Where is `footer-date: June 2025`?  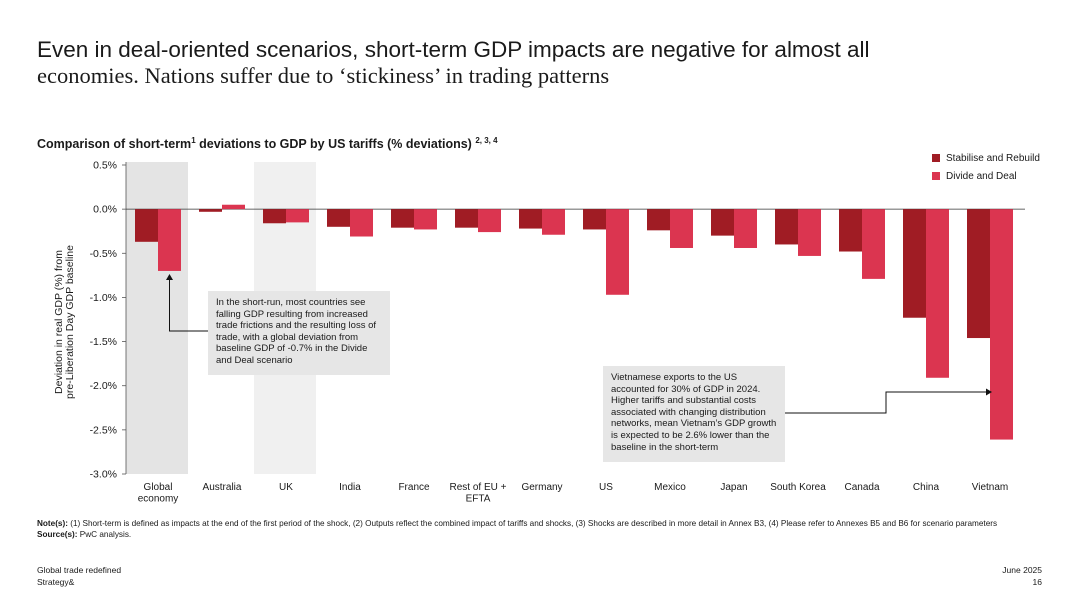 footer-date: June 2025 is located at coordinates (1022, 570).